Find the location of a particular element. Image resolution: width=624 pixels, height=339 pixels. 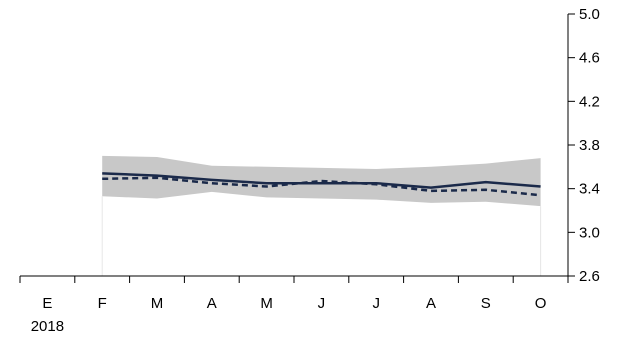

series-line-solid is located at coordinates (321, 180).